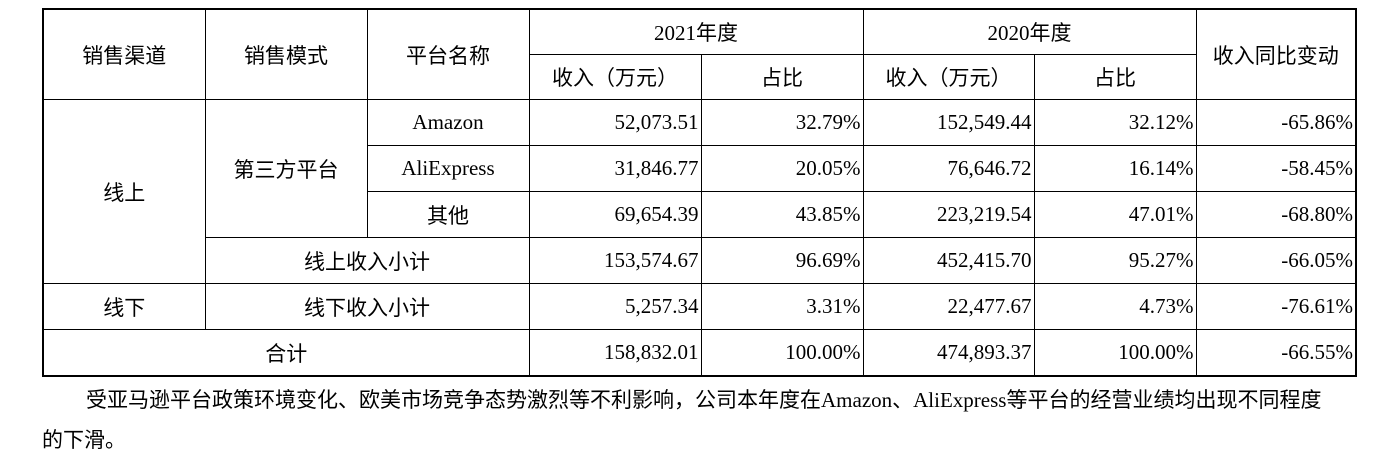  What do you see at coordinates (1276, 353) in the screenshot?
I see `value-cell: -66.55%` at bounding box center [1276, 353].